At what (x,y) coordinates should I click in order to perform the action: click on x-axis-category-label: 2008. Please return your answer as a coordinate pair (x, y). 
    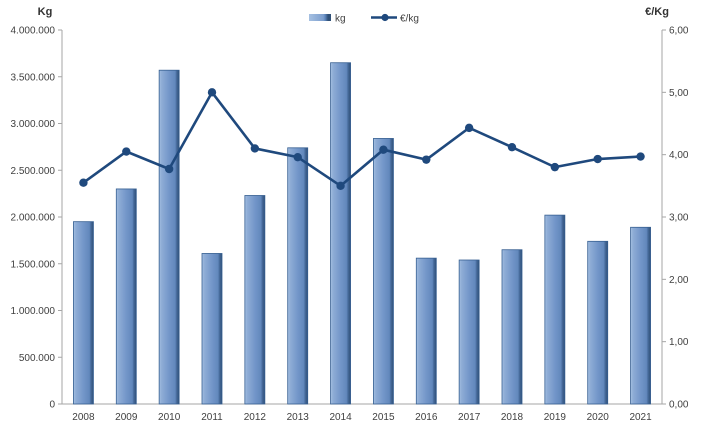
    Looking at the image, I should click on (83, 417).